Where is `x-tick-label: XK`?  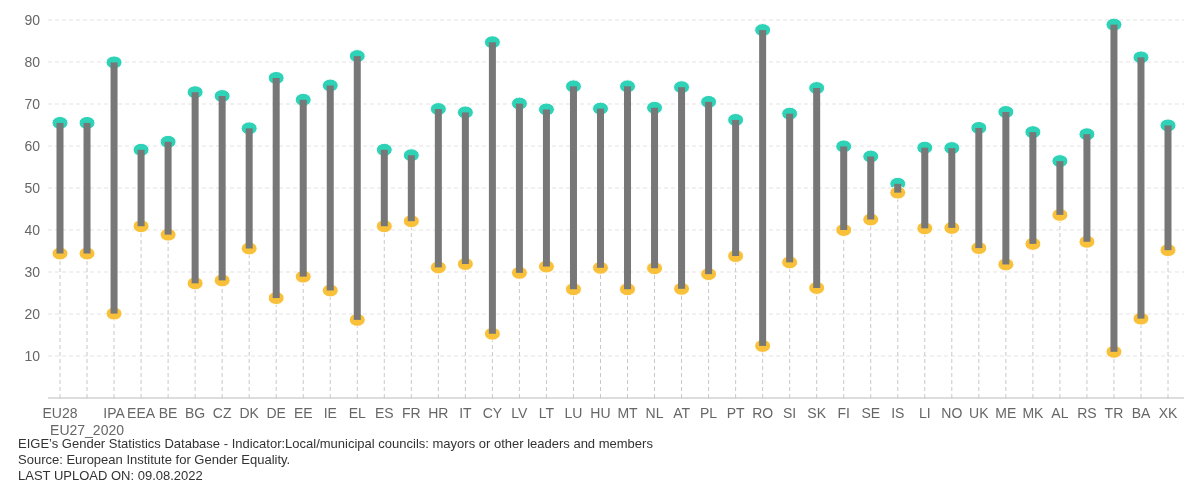 x-tick-label: XK is located at coordinates (1168, 413).